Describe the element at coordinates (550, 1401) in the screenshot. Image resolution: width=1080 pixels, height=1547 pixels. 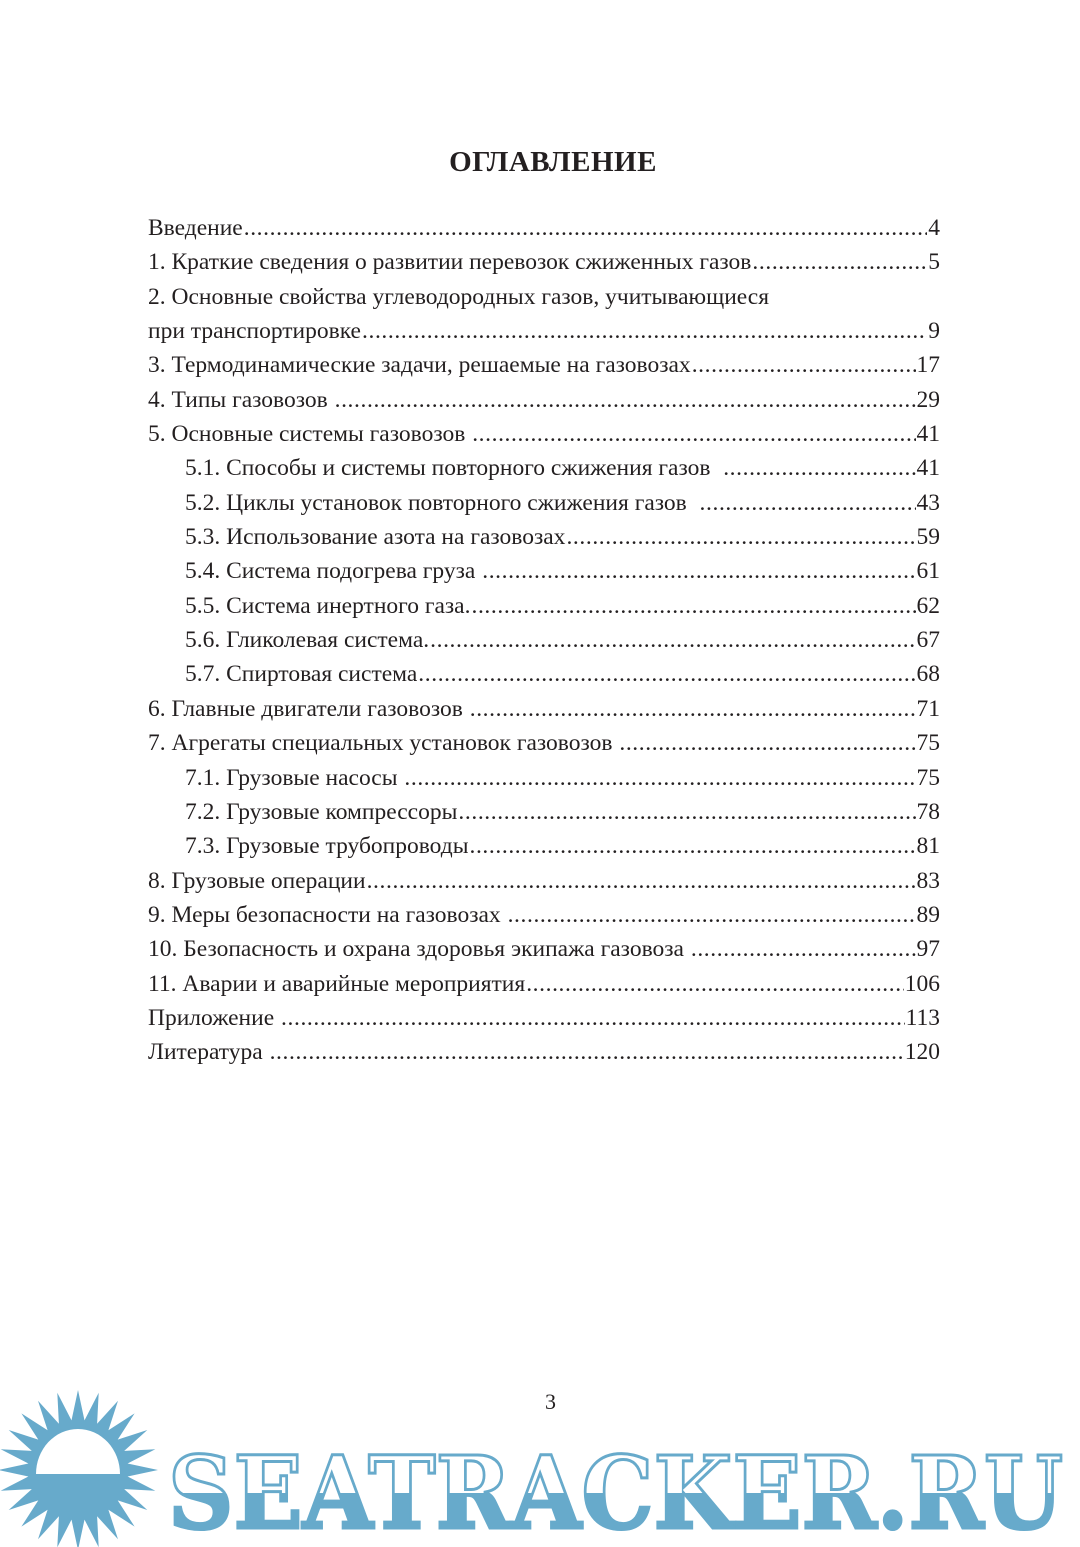
I see `page-number: 3` at that location.